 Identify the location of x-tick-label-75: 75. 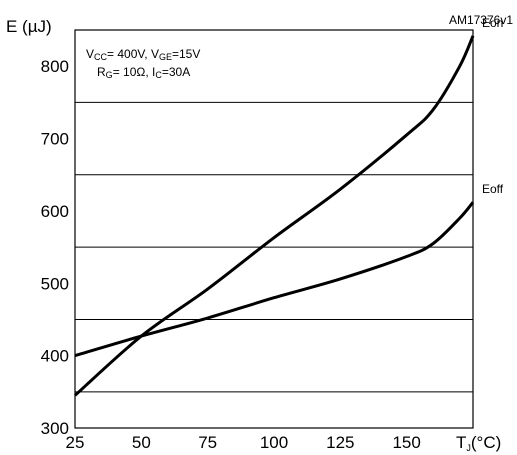
(207, 442).